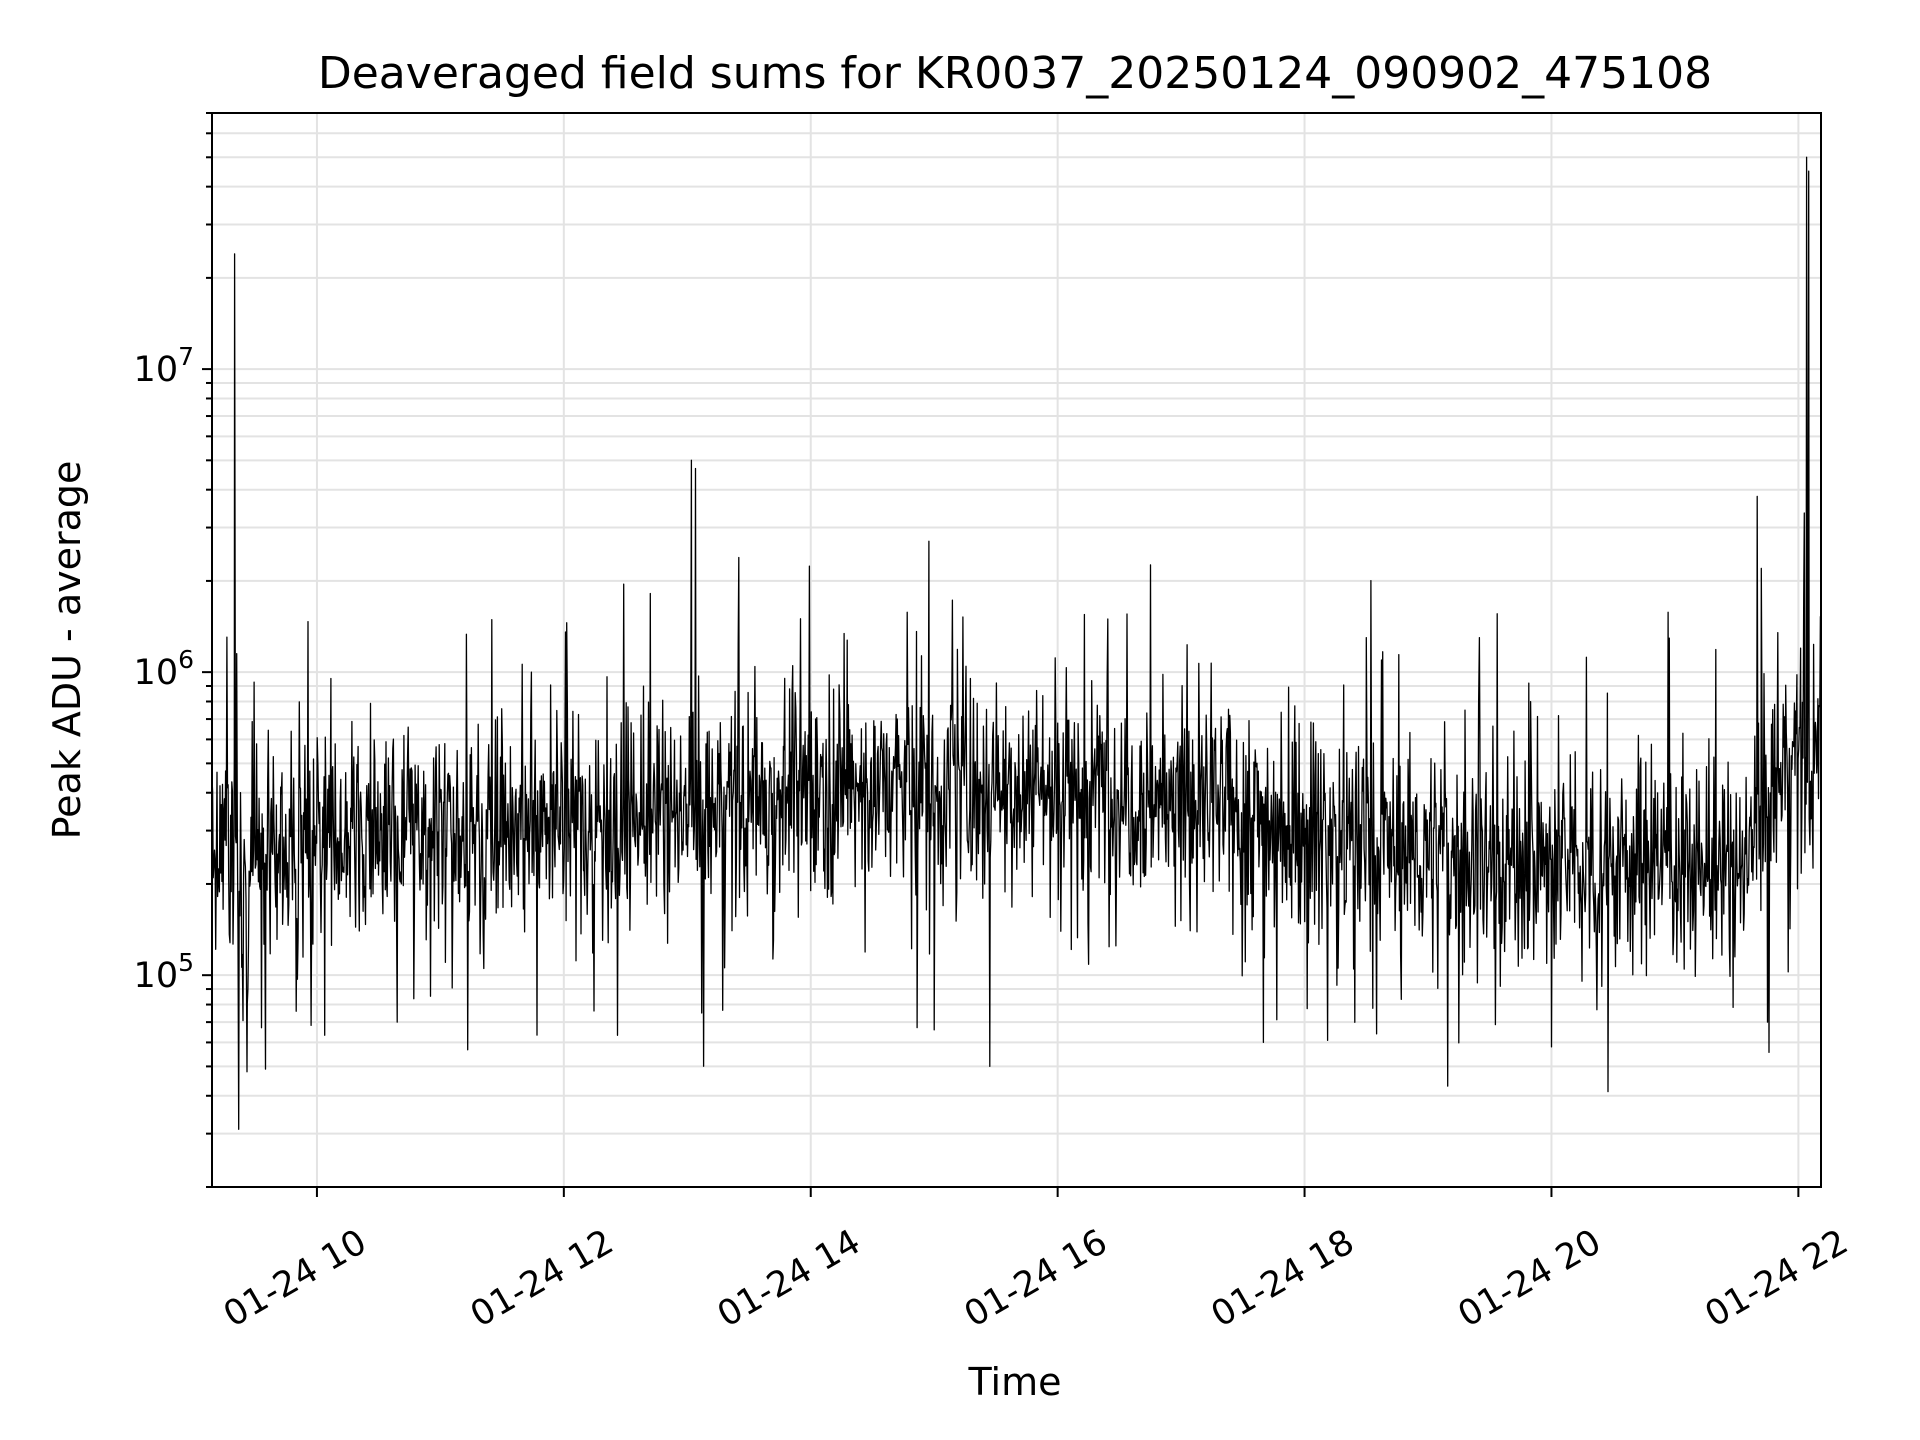  I want to click on x-tick-label: 01-24 12, so click(542, 1278).